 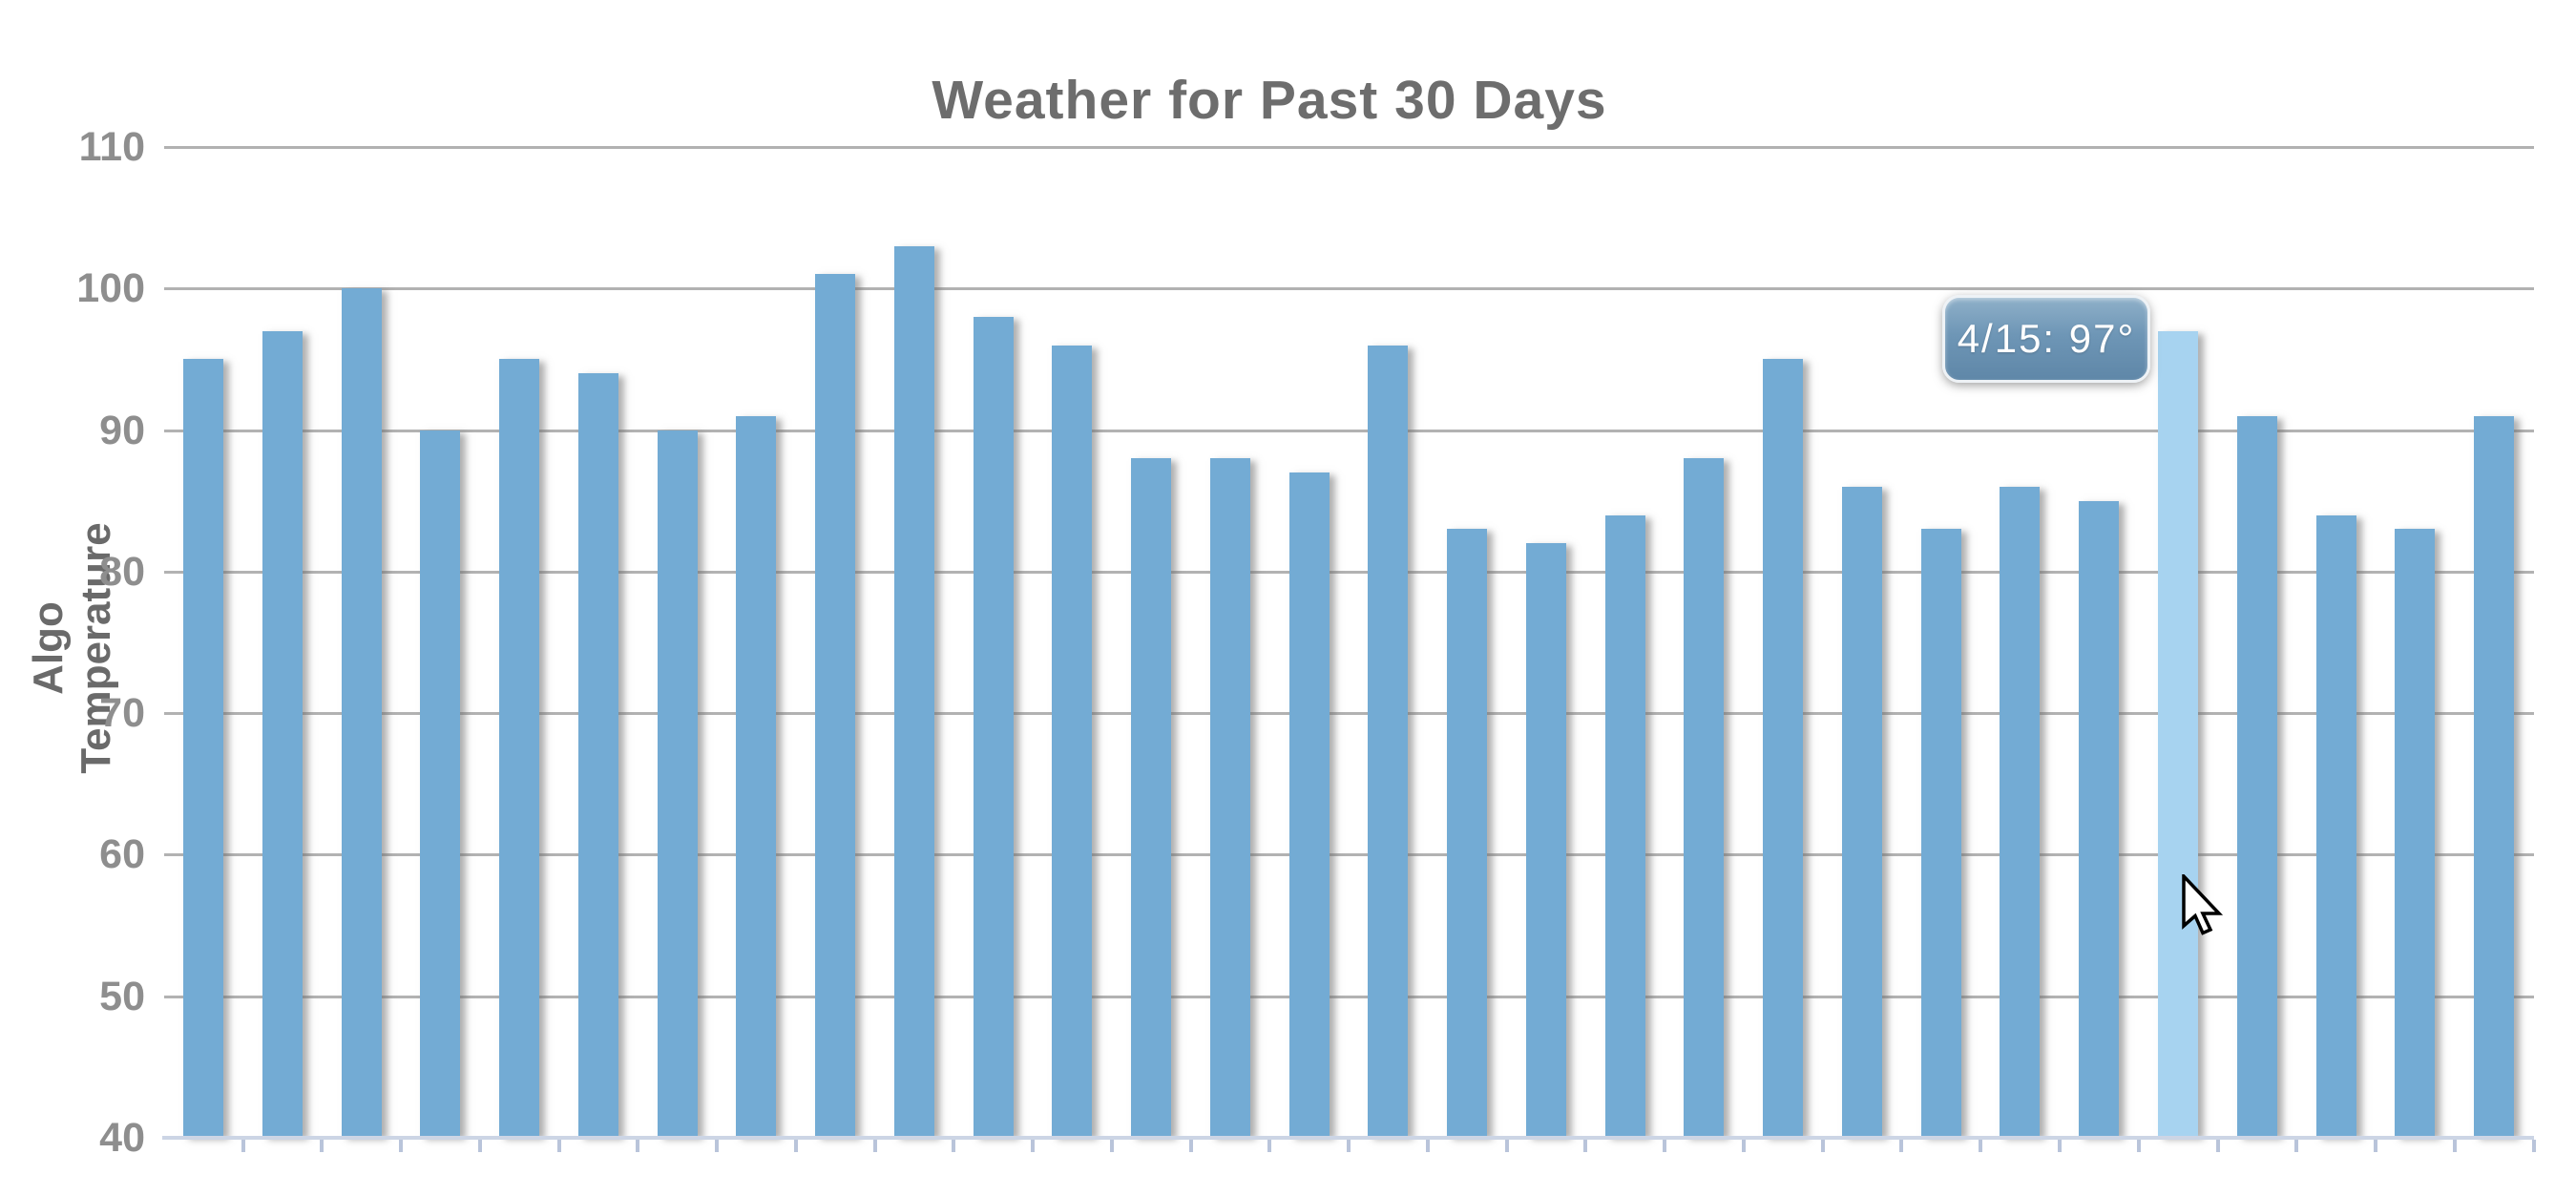 I want to click on y-tick-label: 80, so click(x=122, y=571).